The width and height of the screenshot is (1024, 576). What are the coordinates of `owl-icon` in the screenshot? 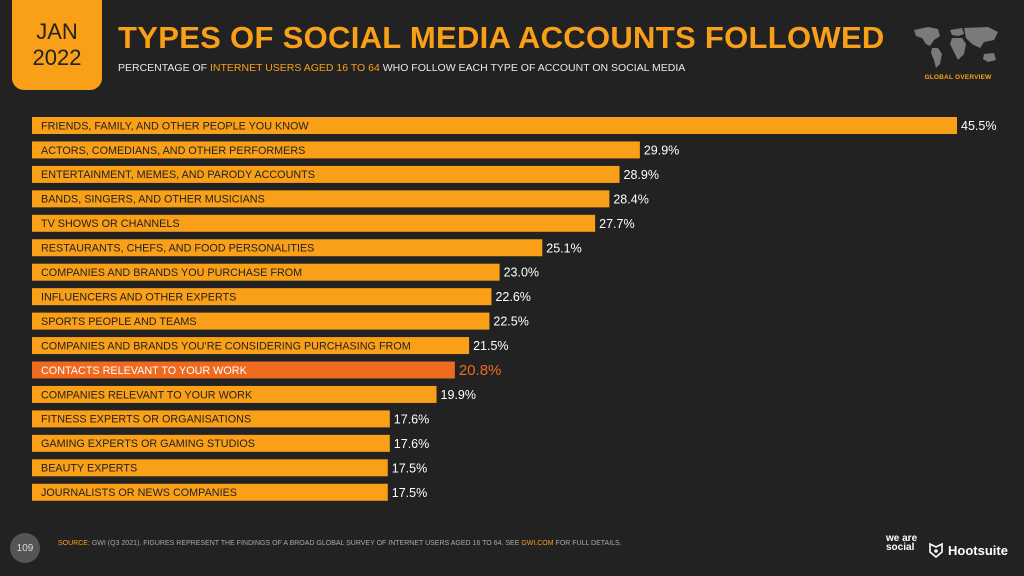 It's located at (936, 550).